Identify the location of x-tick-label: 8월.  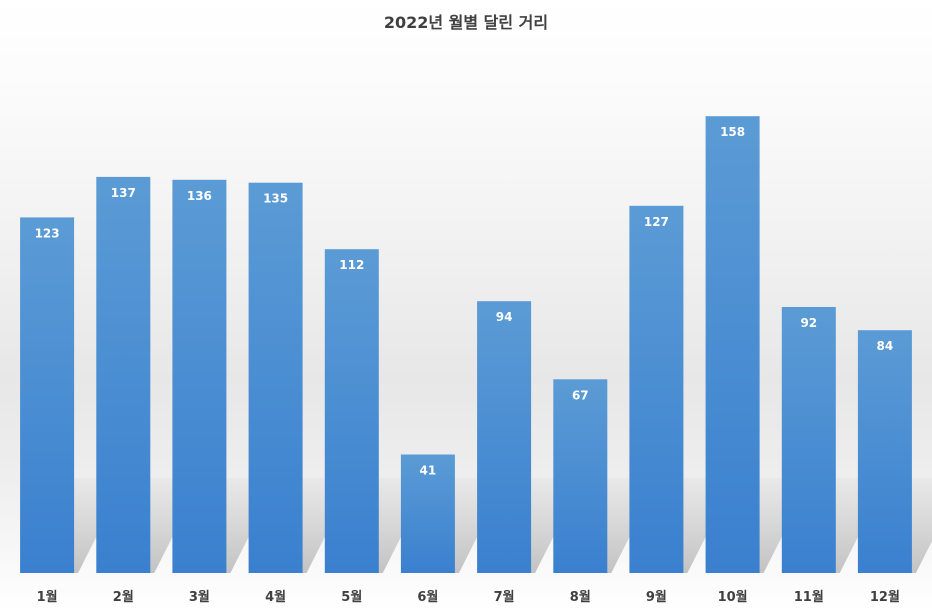
(580, 597).